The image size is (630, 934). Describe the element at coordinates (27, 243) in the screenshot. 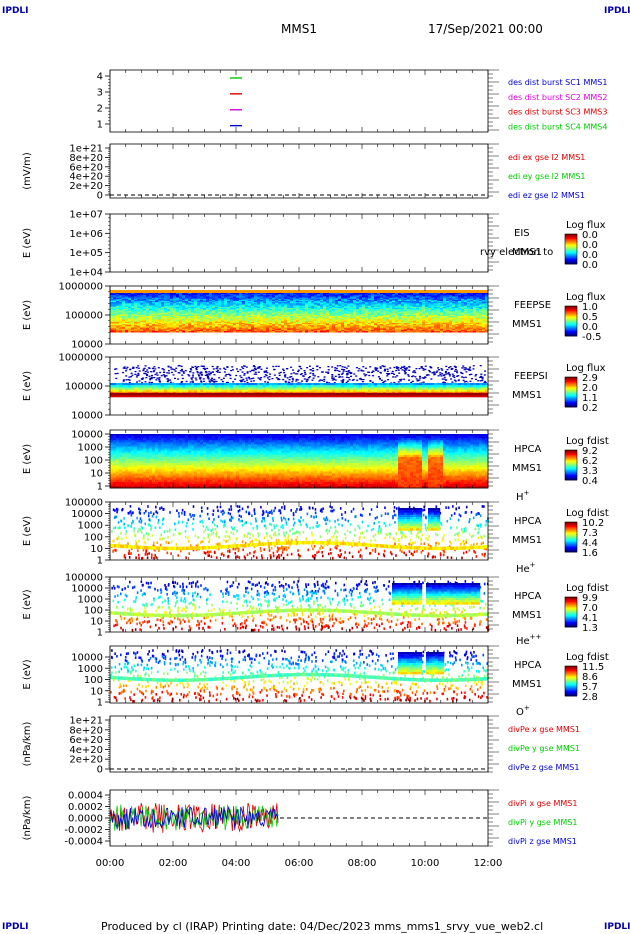

I see `eis-ylabel: E (eV)` at that location.